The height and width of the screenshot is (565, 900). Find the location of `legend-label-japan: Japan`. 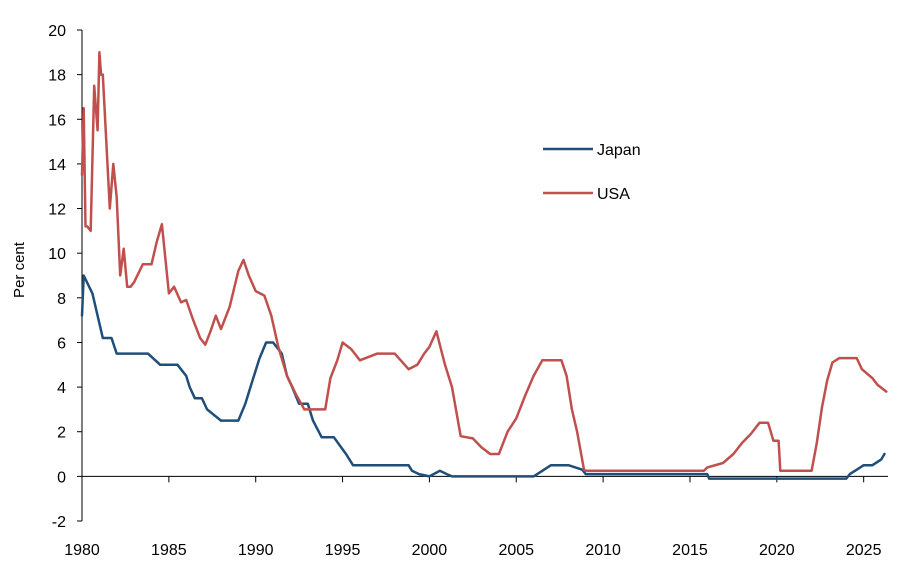

legend-label-japan: Japan is located at coordinates (619, 150).